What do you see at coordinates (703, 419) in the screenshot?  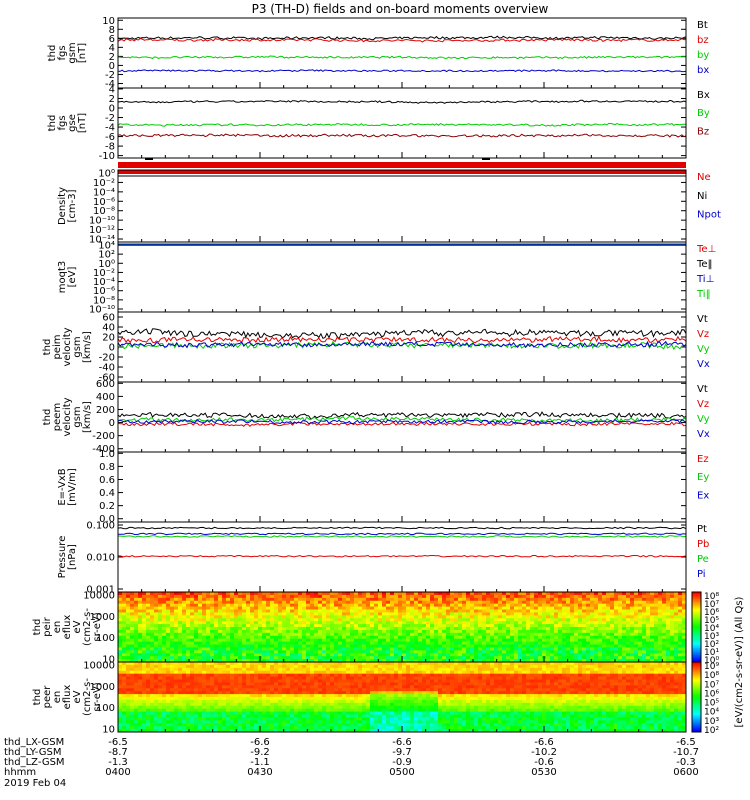 I see `legend-entry-Vy: Vy` at bounding box center [703, 419].